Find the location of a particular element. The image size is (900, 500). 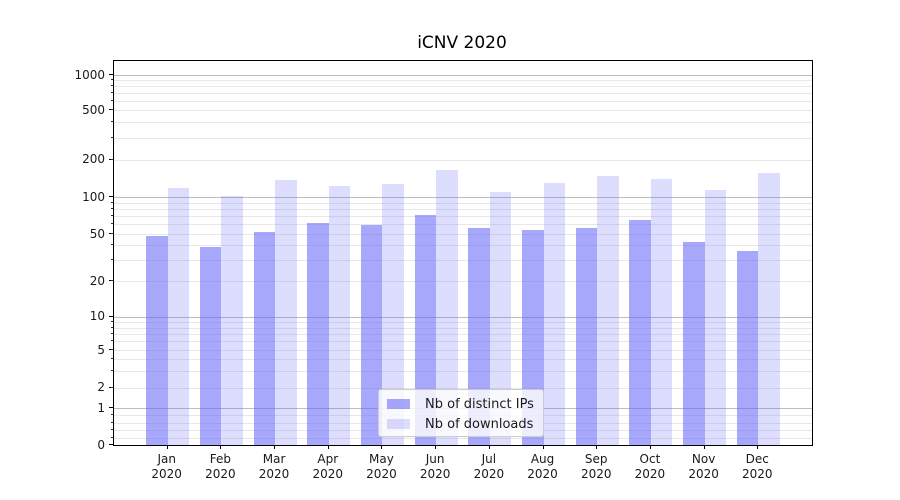

y-tick-label: 10 is located at coordinates (97, 316).